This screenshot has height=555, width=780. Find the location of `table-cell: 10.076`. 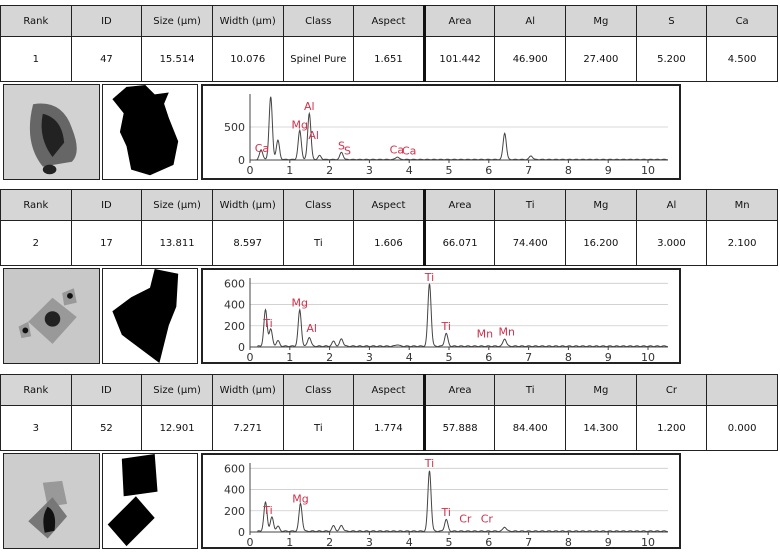

table-cell: 10.076 is located at coordinates (247, 59).